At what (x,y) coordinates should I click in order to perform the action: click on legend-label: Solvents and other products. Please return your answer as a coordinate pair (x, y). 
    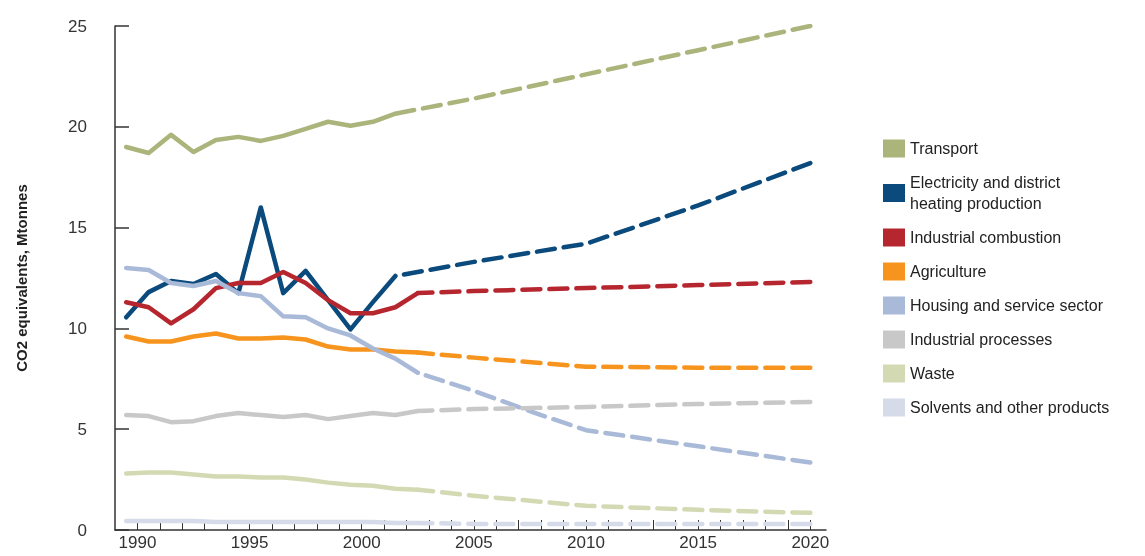
    Looking at the image, I should click on (1010, 407).